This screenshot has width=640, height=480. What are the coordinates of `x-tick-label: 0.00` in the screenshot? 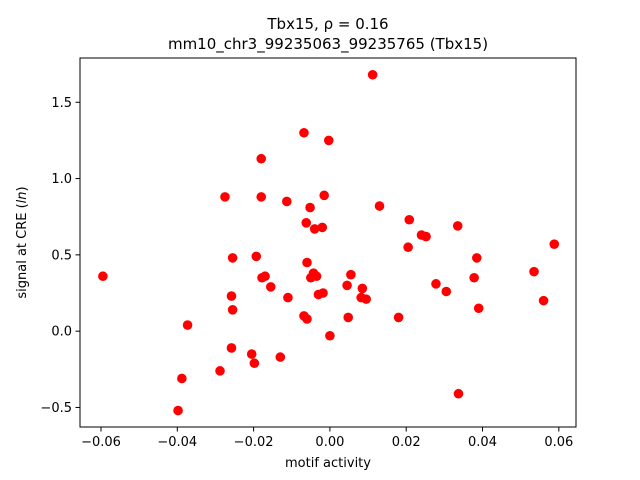 It's located at (329, 442).